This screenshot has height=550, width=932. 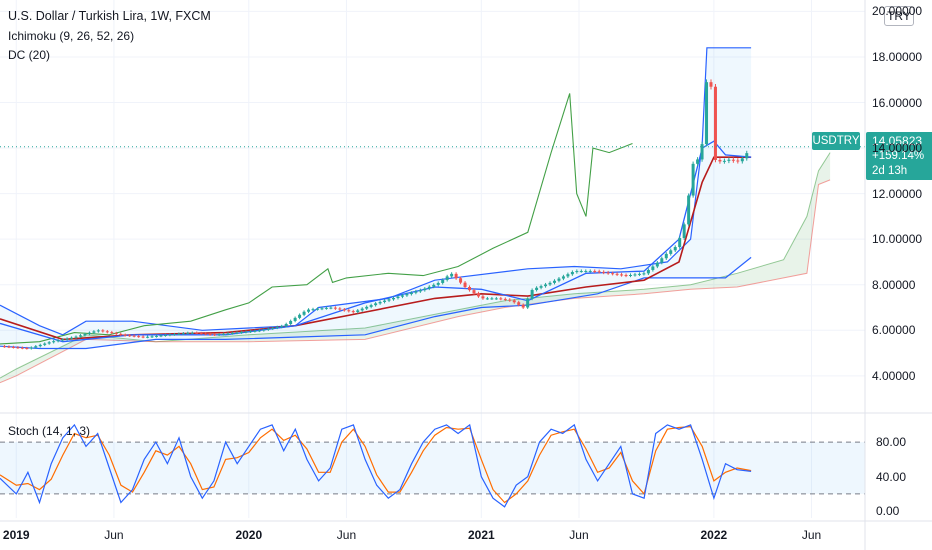 What do you see at coordinates (897, 102) in the screenshot?
I see `price-tick-label: 16.00000` at bounding box center [897, 102].